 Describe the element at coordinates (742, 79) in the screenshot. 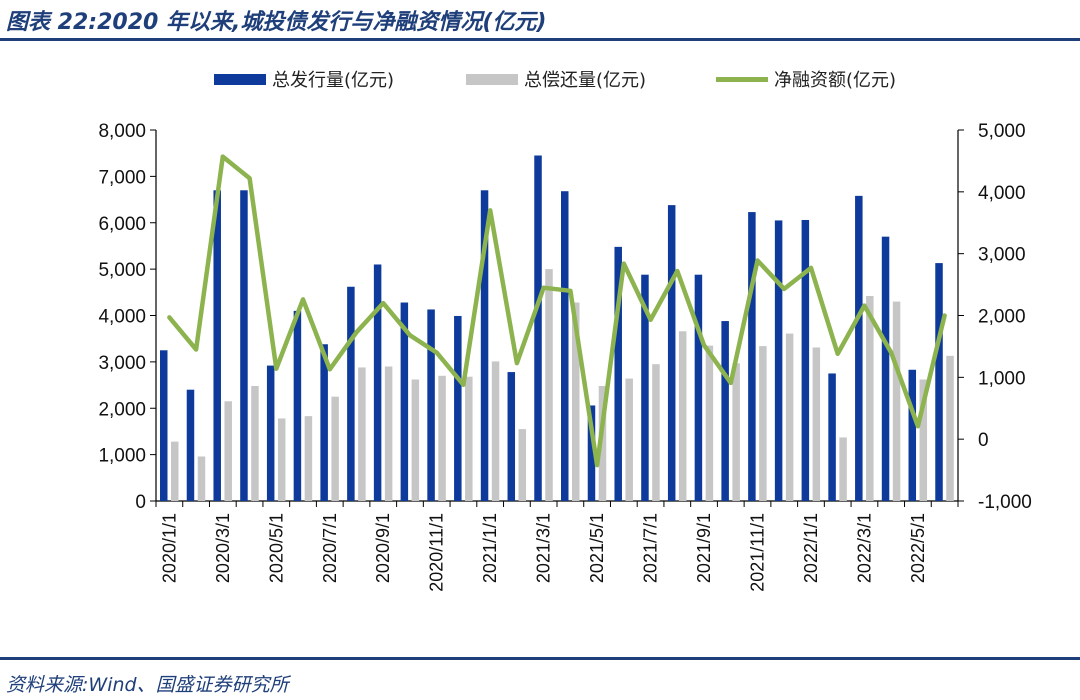

I see `legend-net-swatch` at that location.